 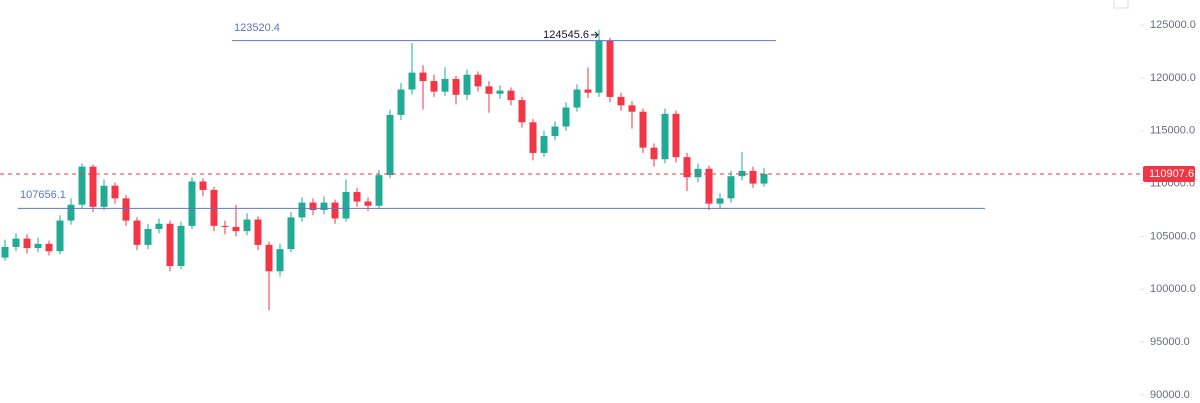 I want to click on y-tick-label: 105000.0, so click(x=1173, y=236).